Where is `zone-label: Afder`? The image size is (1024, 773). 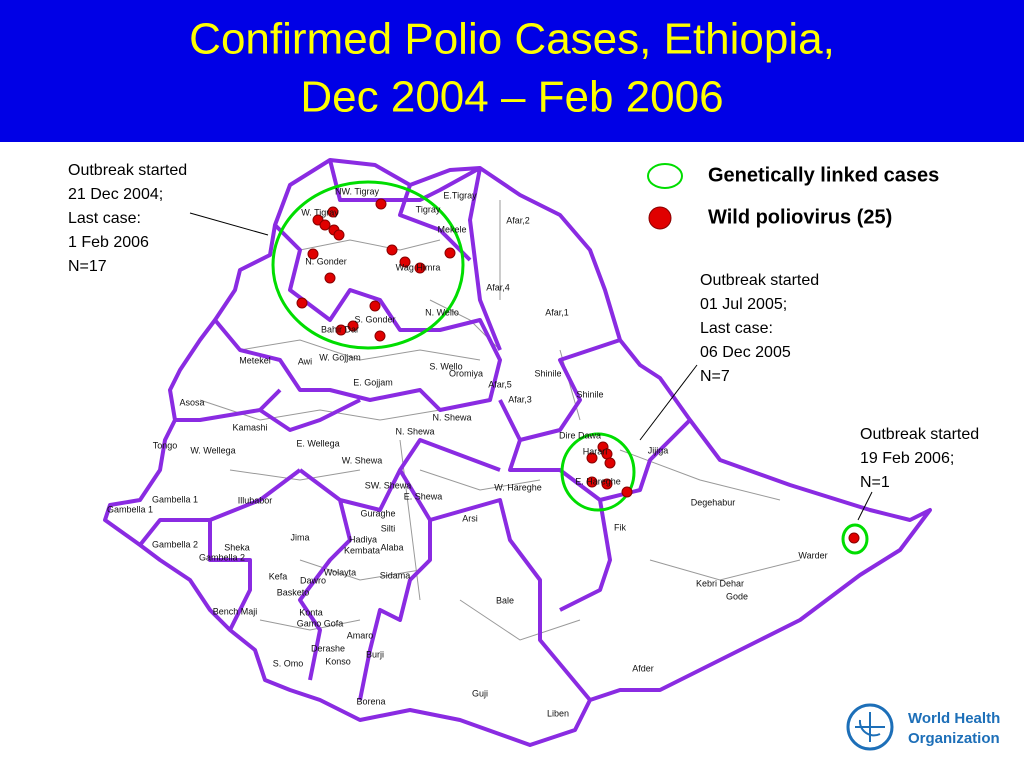
zone-label: Afder is located at coordinates (643, 668).